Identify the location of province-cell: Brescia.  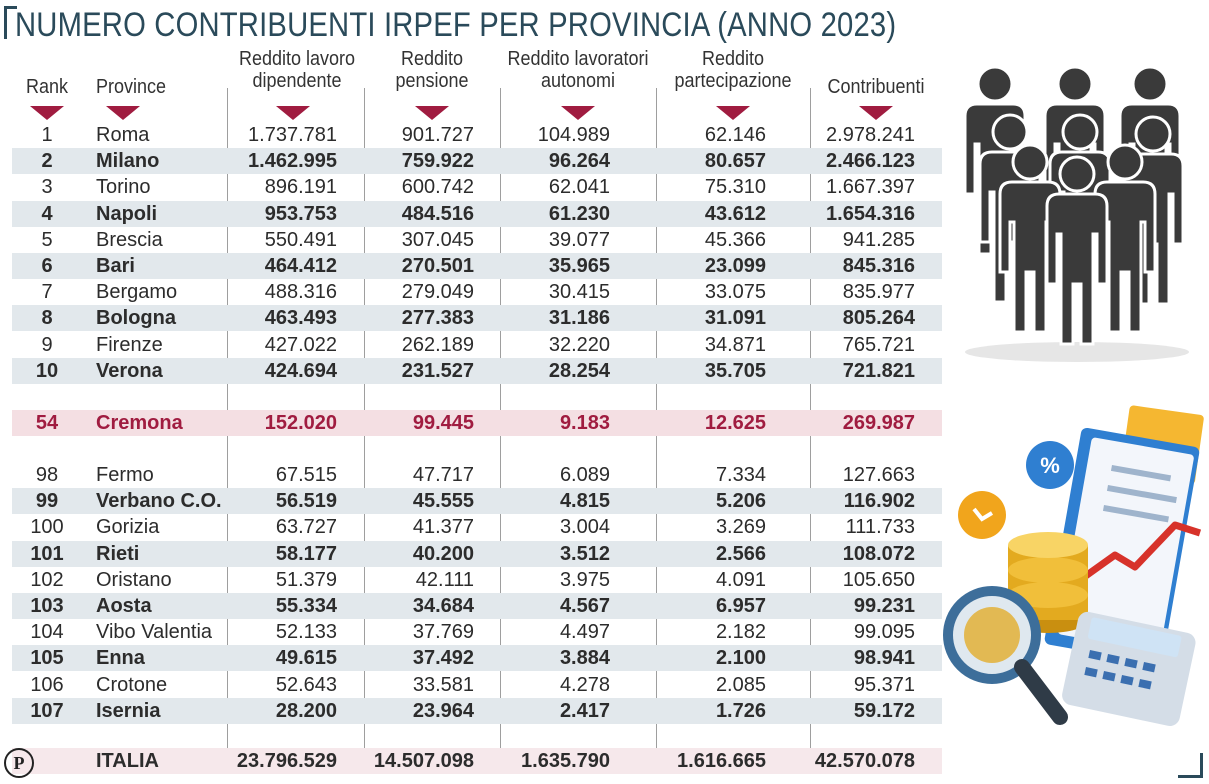
(129, 239).